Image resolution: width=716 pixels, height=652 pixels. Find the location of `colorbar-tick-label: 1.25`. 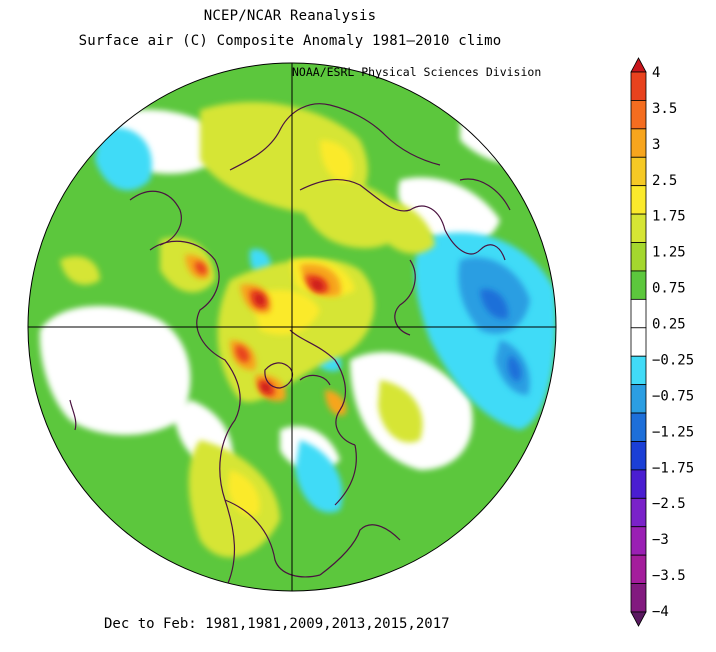

colorbar-tick-label: 1.25 is located at coordinates (669, 253).